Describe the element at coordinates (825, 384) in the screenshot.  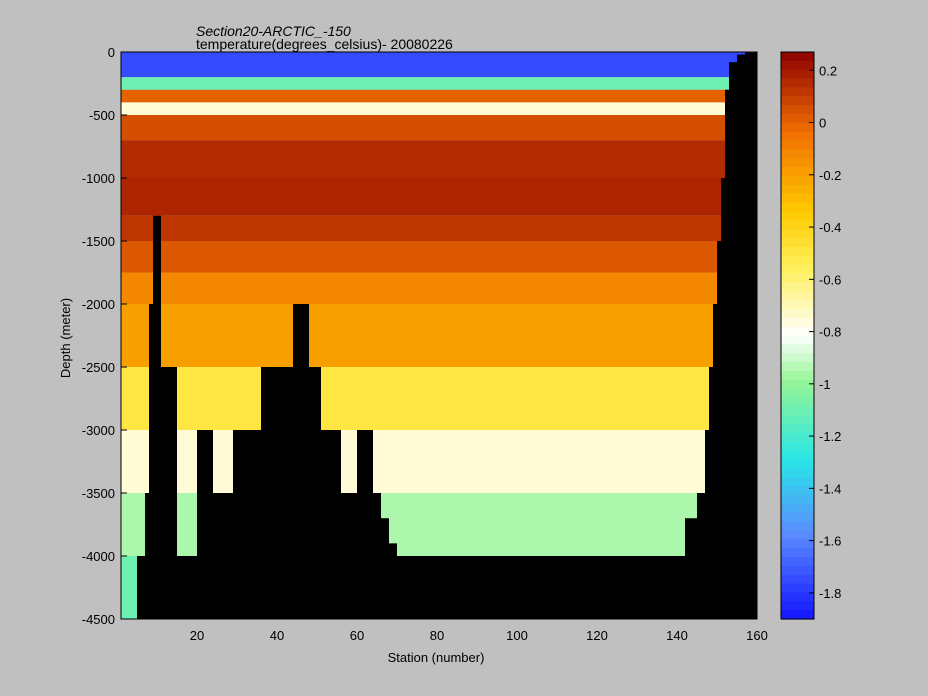
I see `colorbar-tick-label: -1` at that location.